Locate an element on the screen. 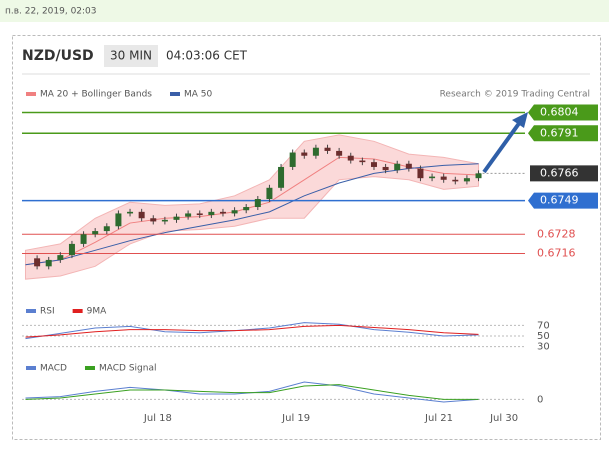  legend-label: MACD Signal is located at coordinates (128, 369).